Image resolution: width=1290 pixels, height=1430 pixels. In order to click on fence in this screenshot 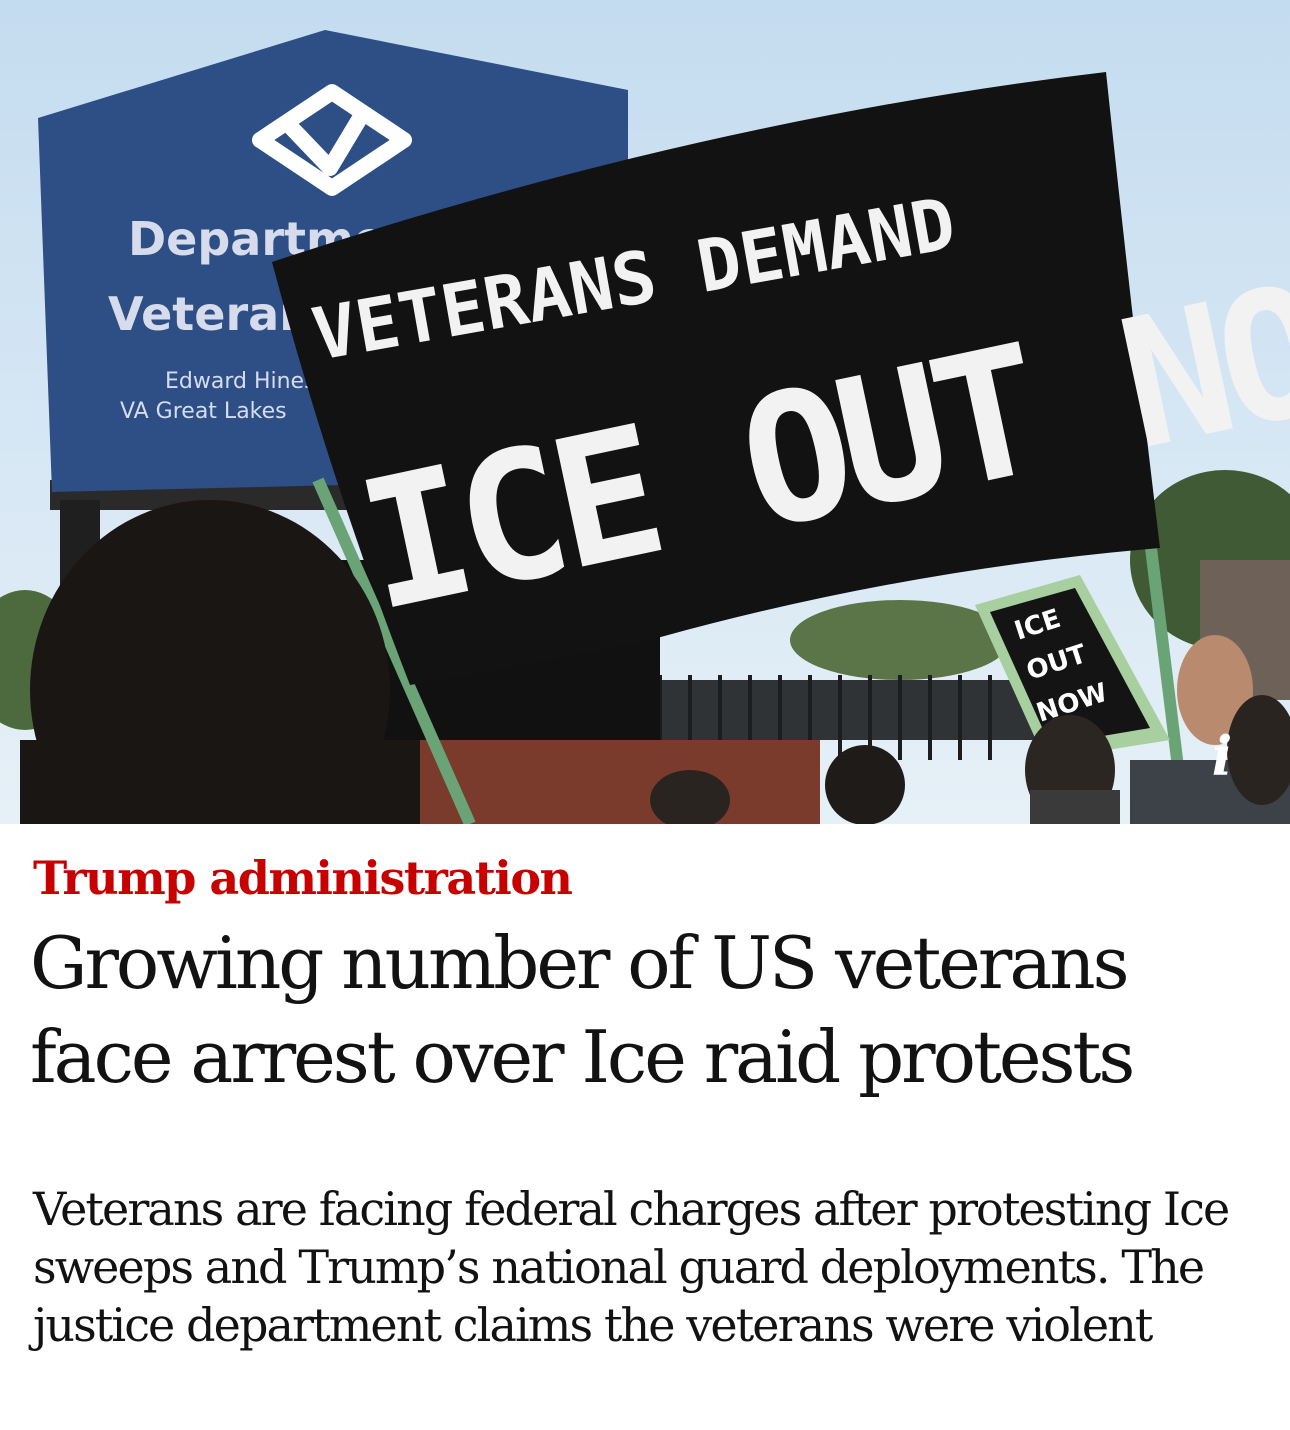, I will do `click(850, 710)`.